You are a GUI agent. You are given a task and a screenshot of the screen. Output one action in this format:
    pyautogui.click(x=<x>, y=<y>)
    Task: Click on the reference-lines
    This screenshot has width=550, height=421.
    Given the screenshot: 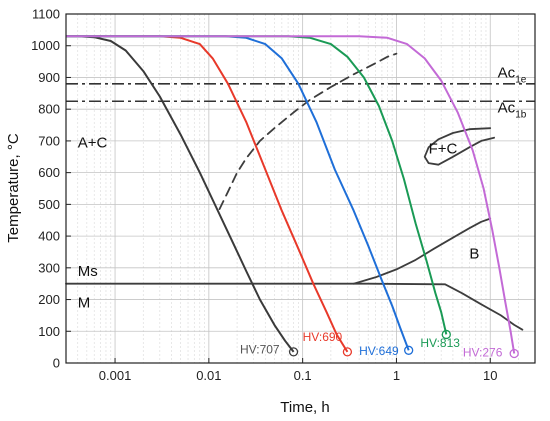 What is the action you would take?
    pyautogui.click(x=300, y=93)
    